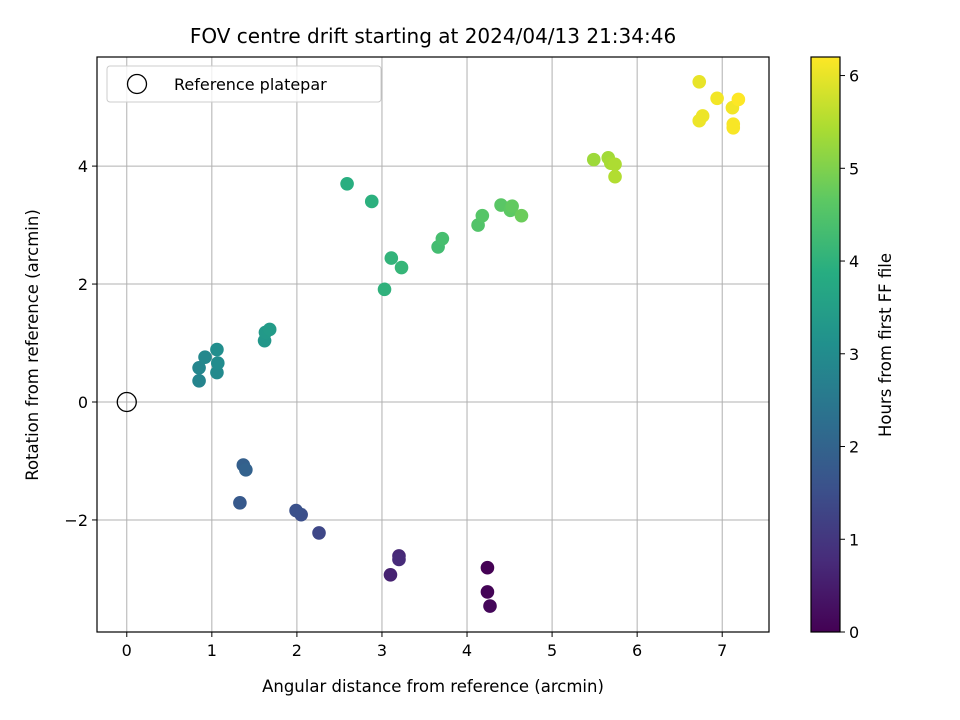 Image resolution: width=960 pixels, height=720 pixels. I want to click on x-tick-label: 3, so click(382, 650).